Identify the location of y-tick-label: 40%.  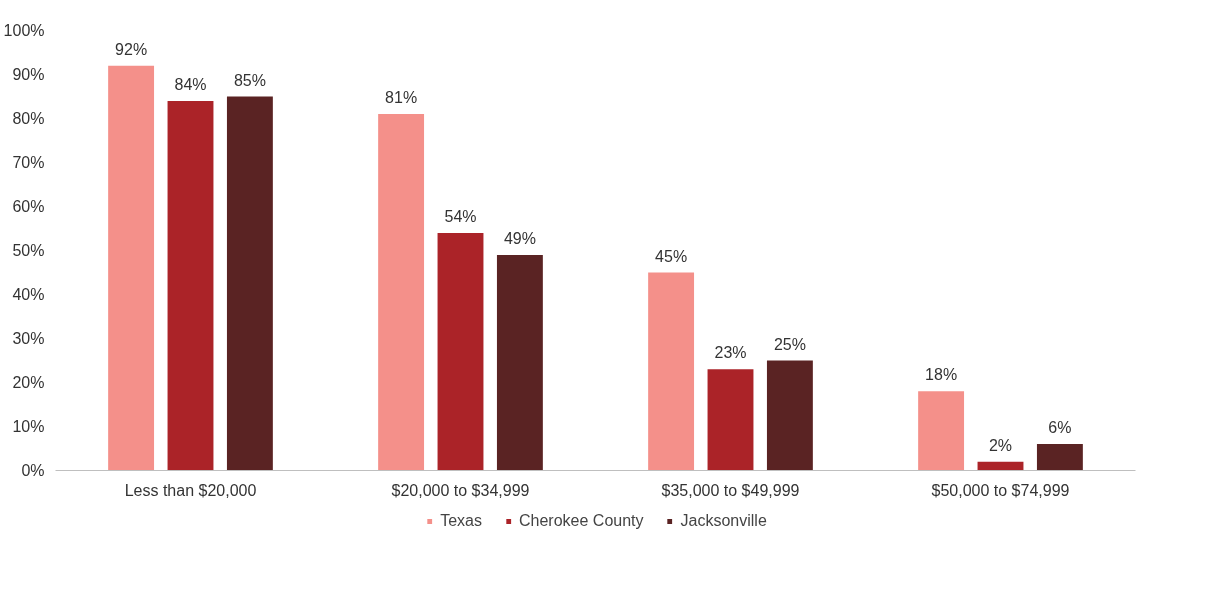
(28, 294).